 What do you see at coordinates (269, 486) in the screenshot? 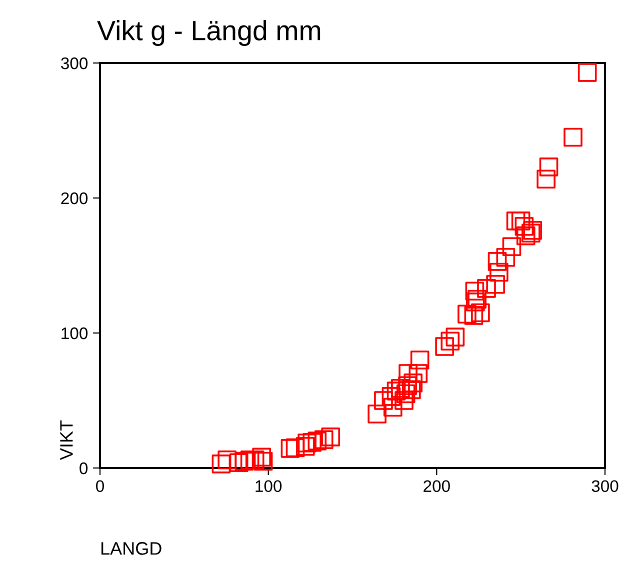
I see `x-tick-label: 100` at bounding box center [269, 486].